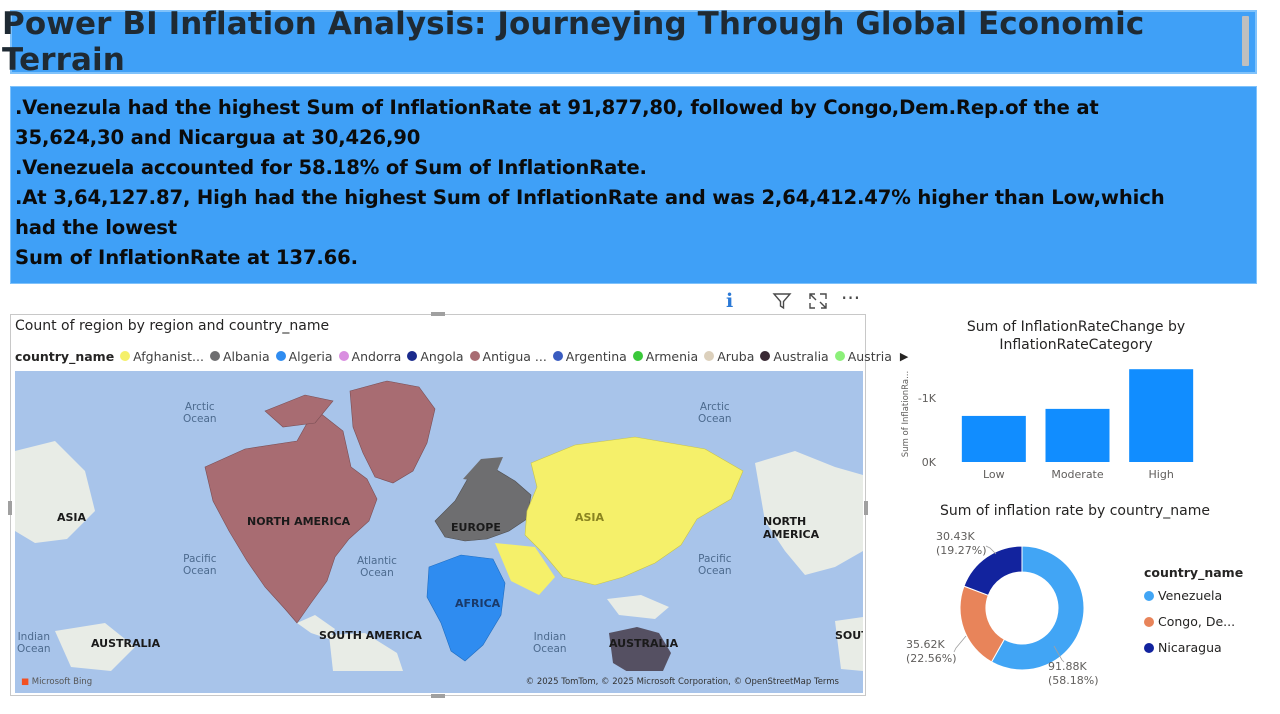 The height and width of the screenshot is (714, 1280). Describe the element at coordinates (904, 356) in the screenshot. I see `legend-next-icon: ▶` at that location.